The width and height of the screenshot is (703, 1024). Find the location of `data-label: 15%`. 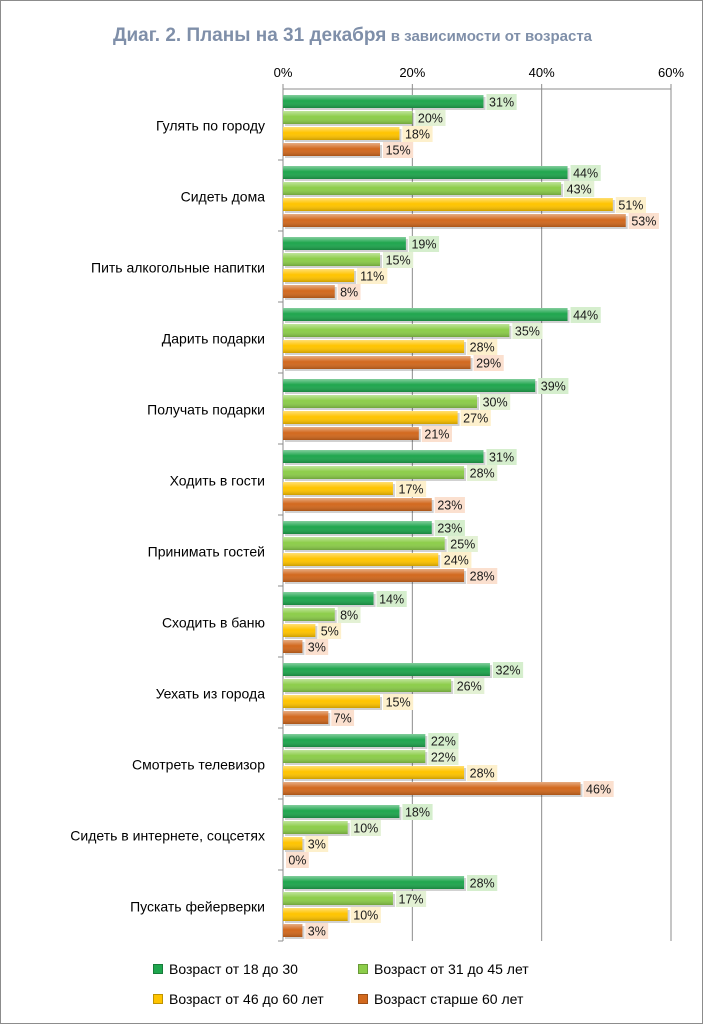

data-label: 15% is located at coordinates (398, 151).